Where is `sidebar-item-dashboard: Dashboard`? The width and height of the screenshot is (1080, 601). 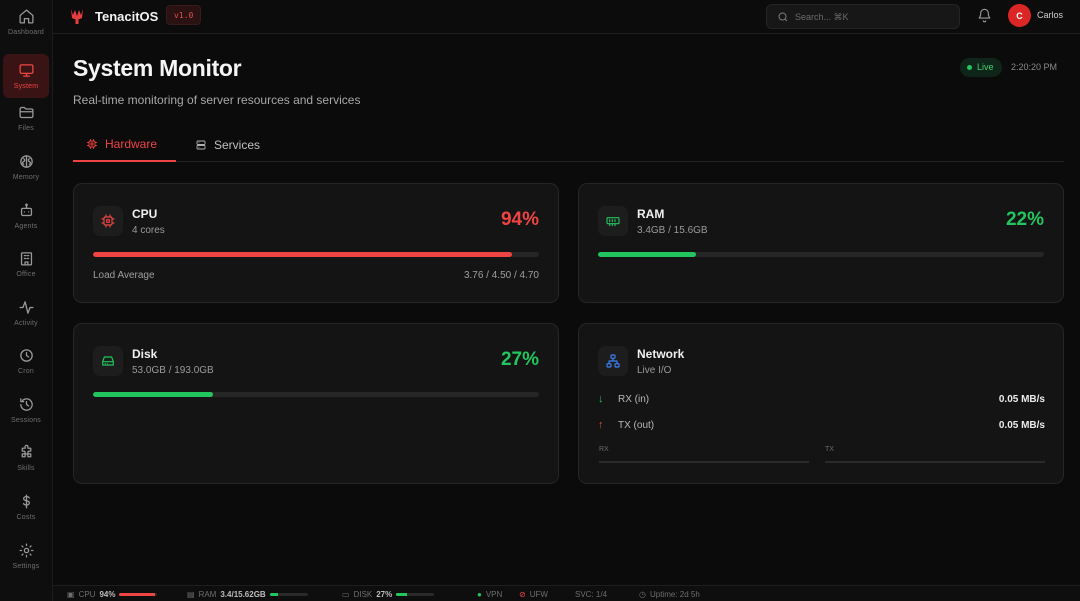 sidebar-item-dashboard: Dashboard is located at coordinates (26, 22).